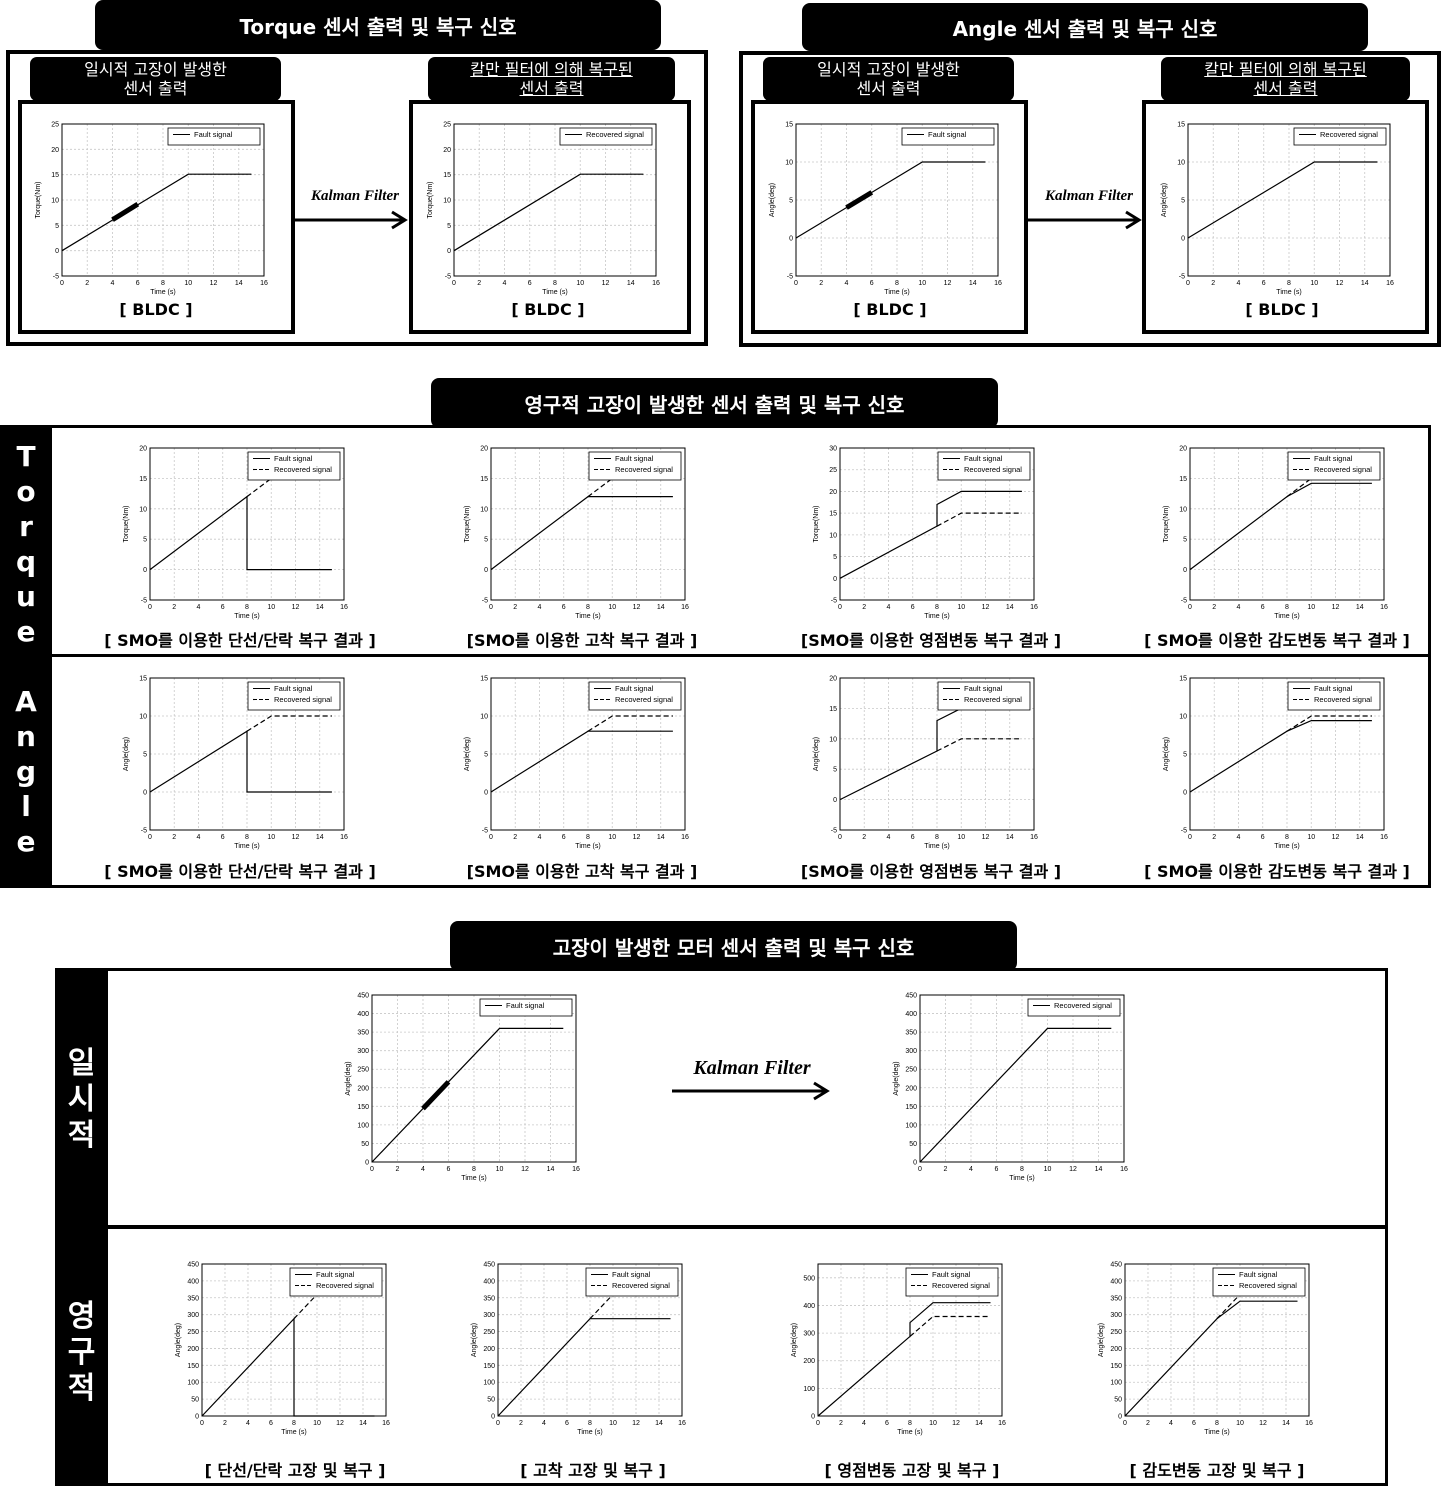 This screenshot has width=1445, height=1487. Describe the element at coordinates (26, 631) in the screenshot. I see `side-letter: e` at that location.